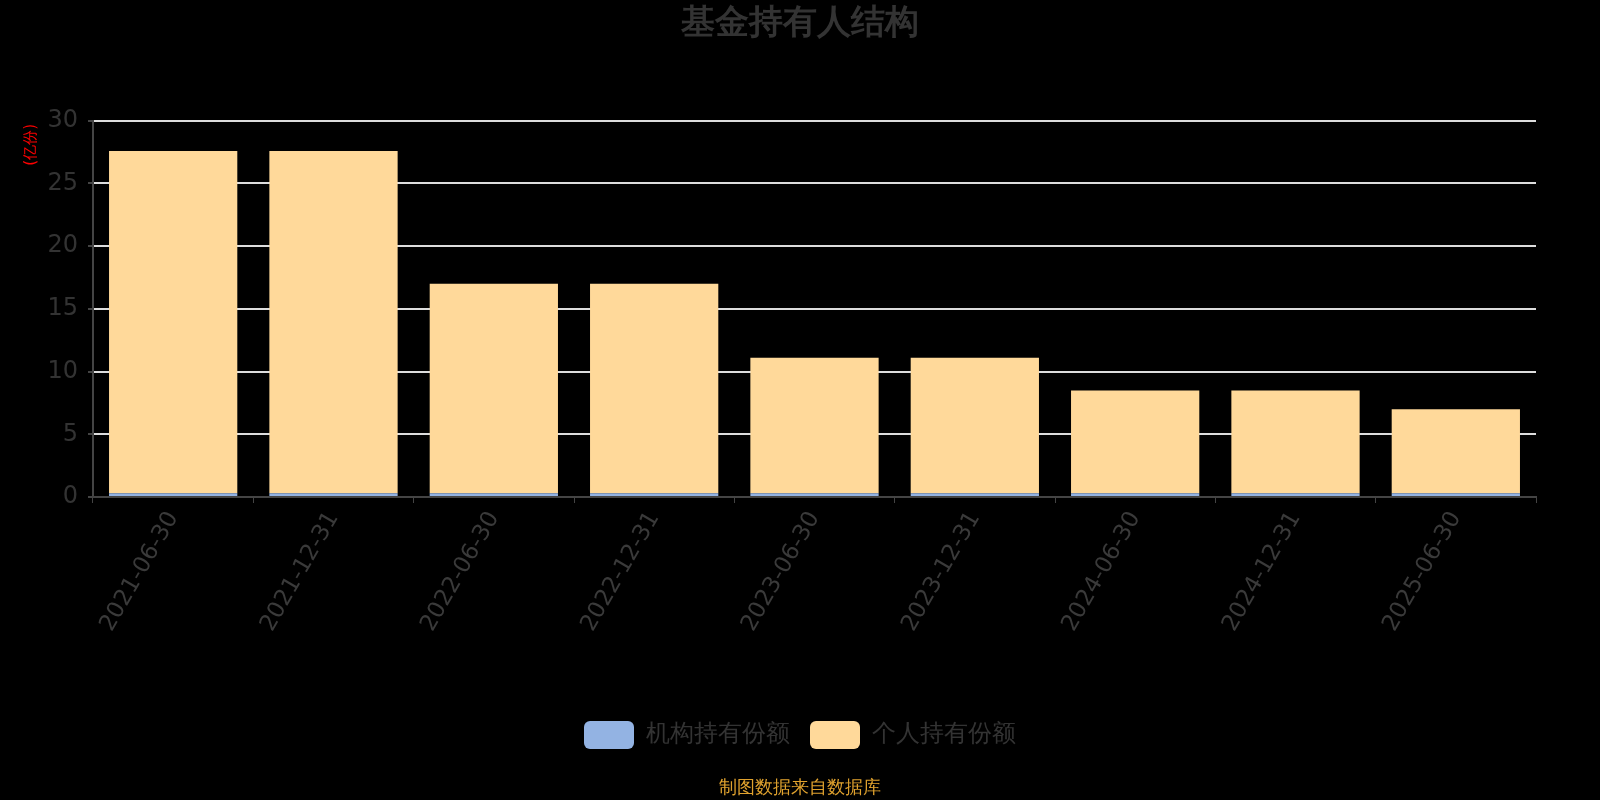 This screenshot has width=1600, height=800. What do you see at coordinates (29, 144) in the screenshot?
I see `y-axis-title: (亿份)` at bounding box center [29, 144].